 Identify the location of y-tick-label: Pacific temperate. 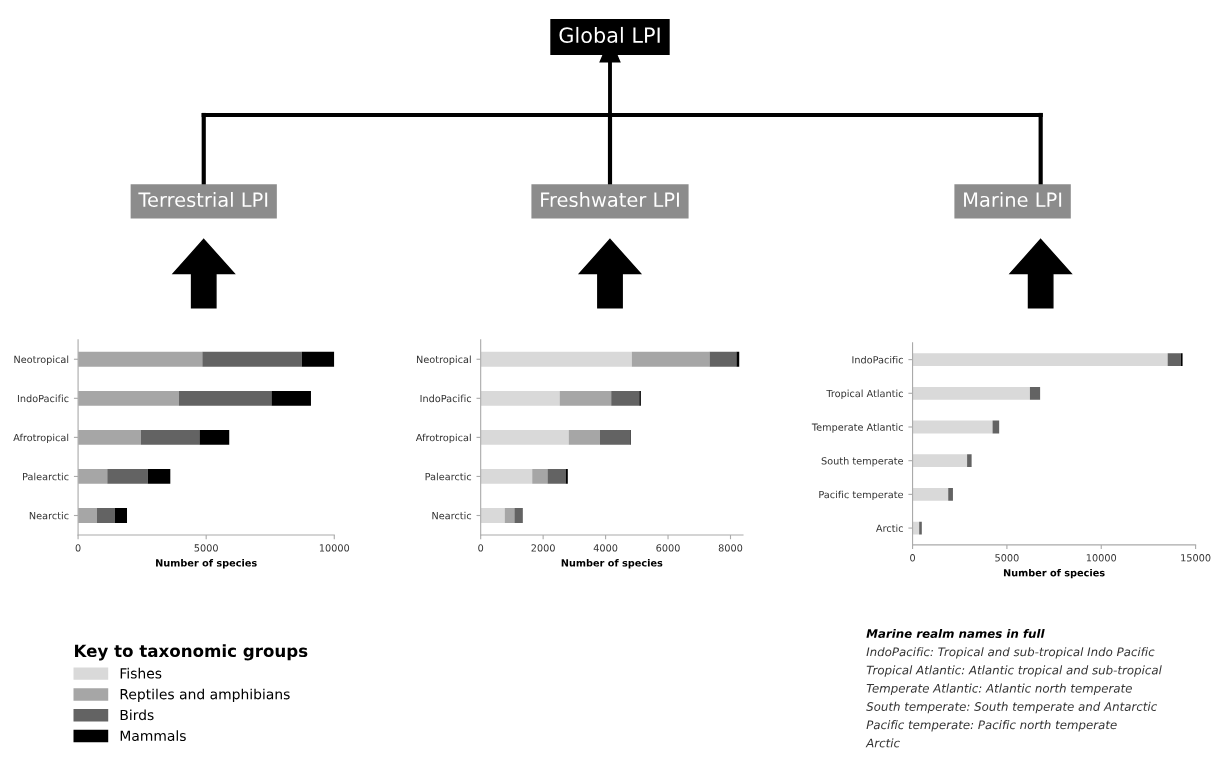
(861, 495).